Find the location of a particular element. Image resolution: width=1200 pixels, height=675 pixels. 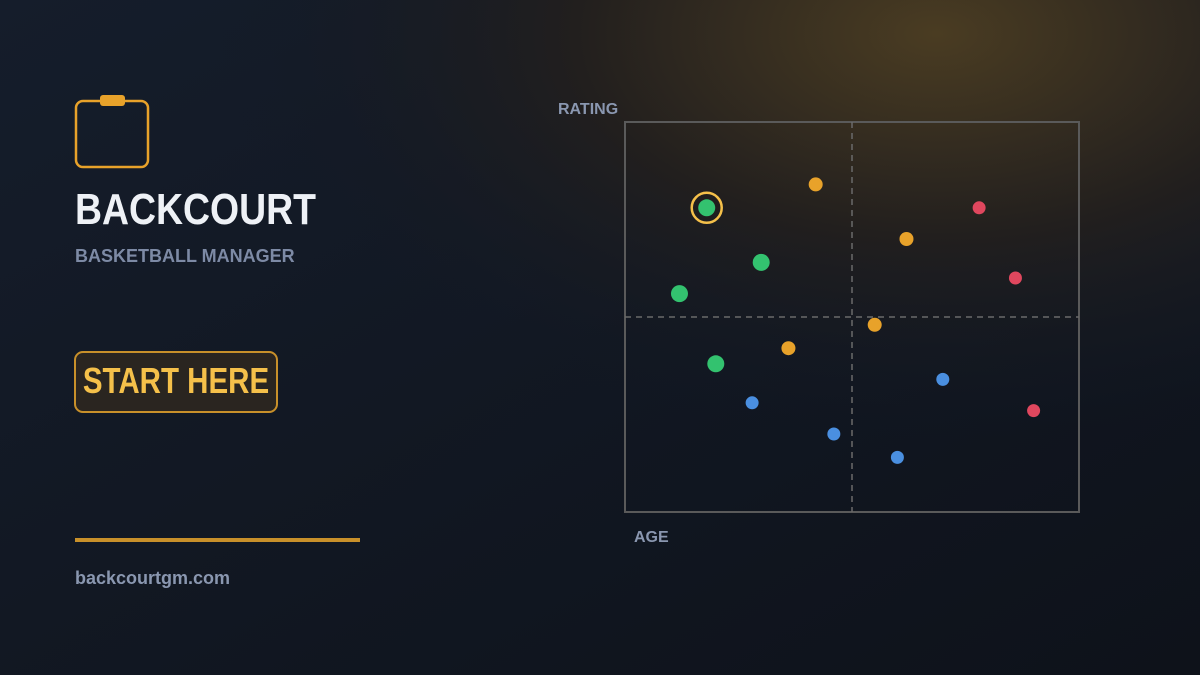

brand-subtitle: BASKETBALL MANAGER is located at coordinates (185, 256).